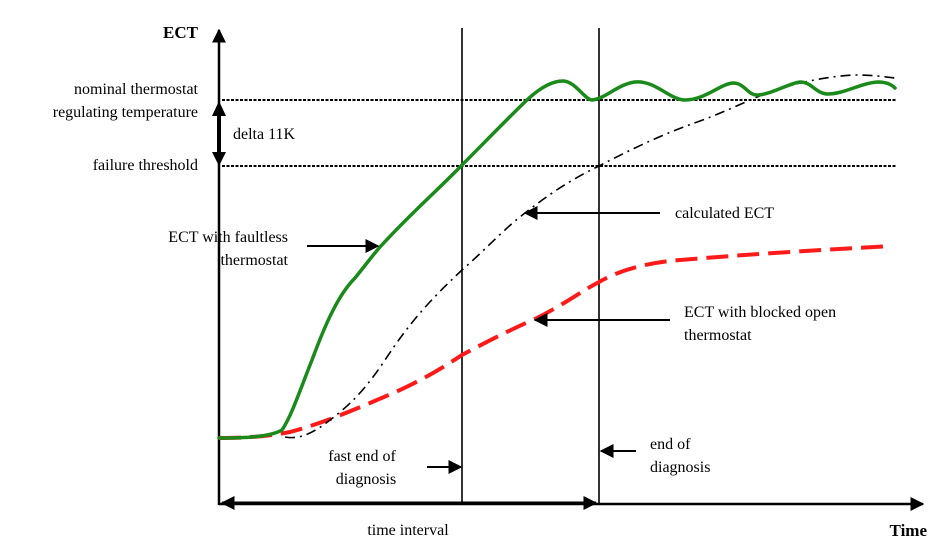 The width and height of the screenshot is (941, 550). I want to click on faultless-label-line2: thermostat, so click(254, 260).